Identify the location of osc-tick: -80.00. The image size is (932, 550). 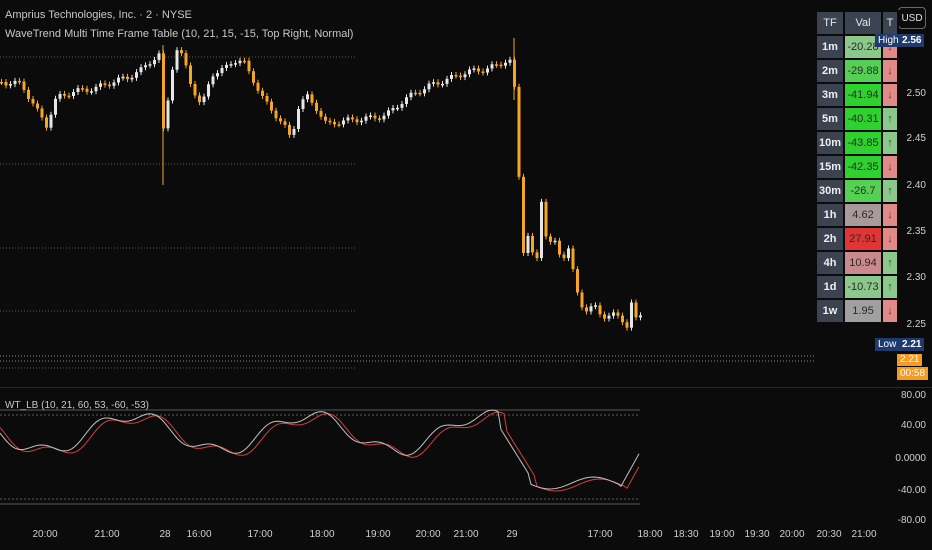
(911, 520).